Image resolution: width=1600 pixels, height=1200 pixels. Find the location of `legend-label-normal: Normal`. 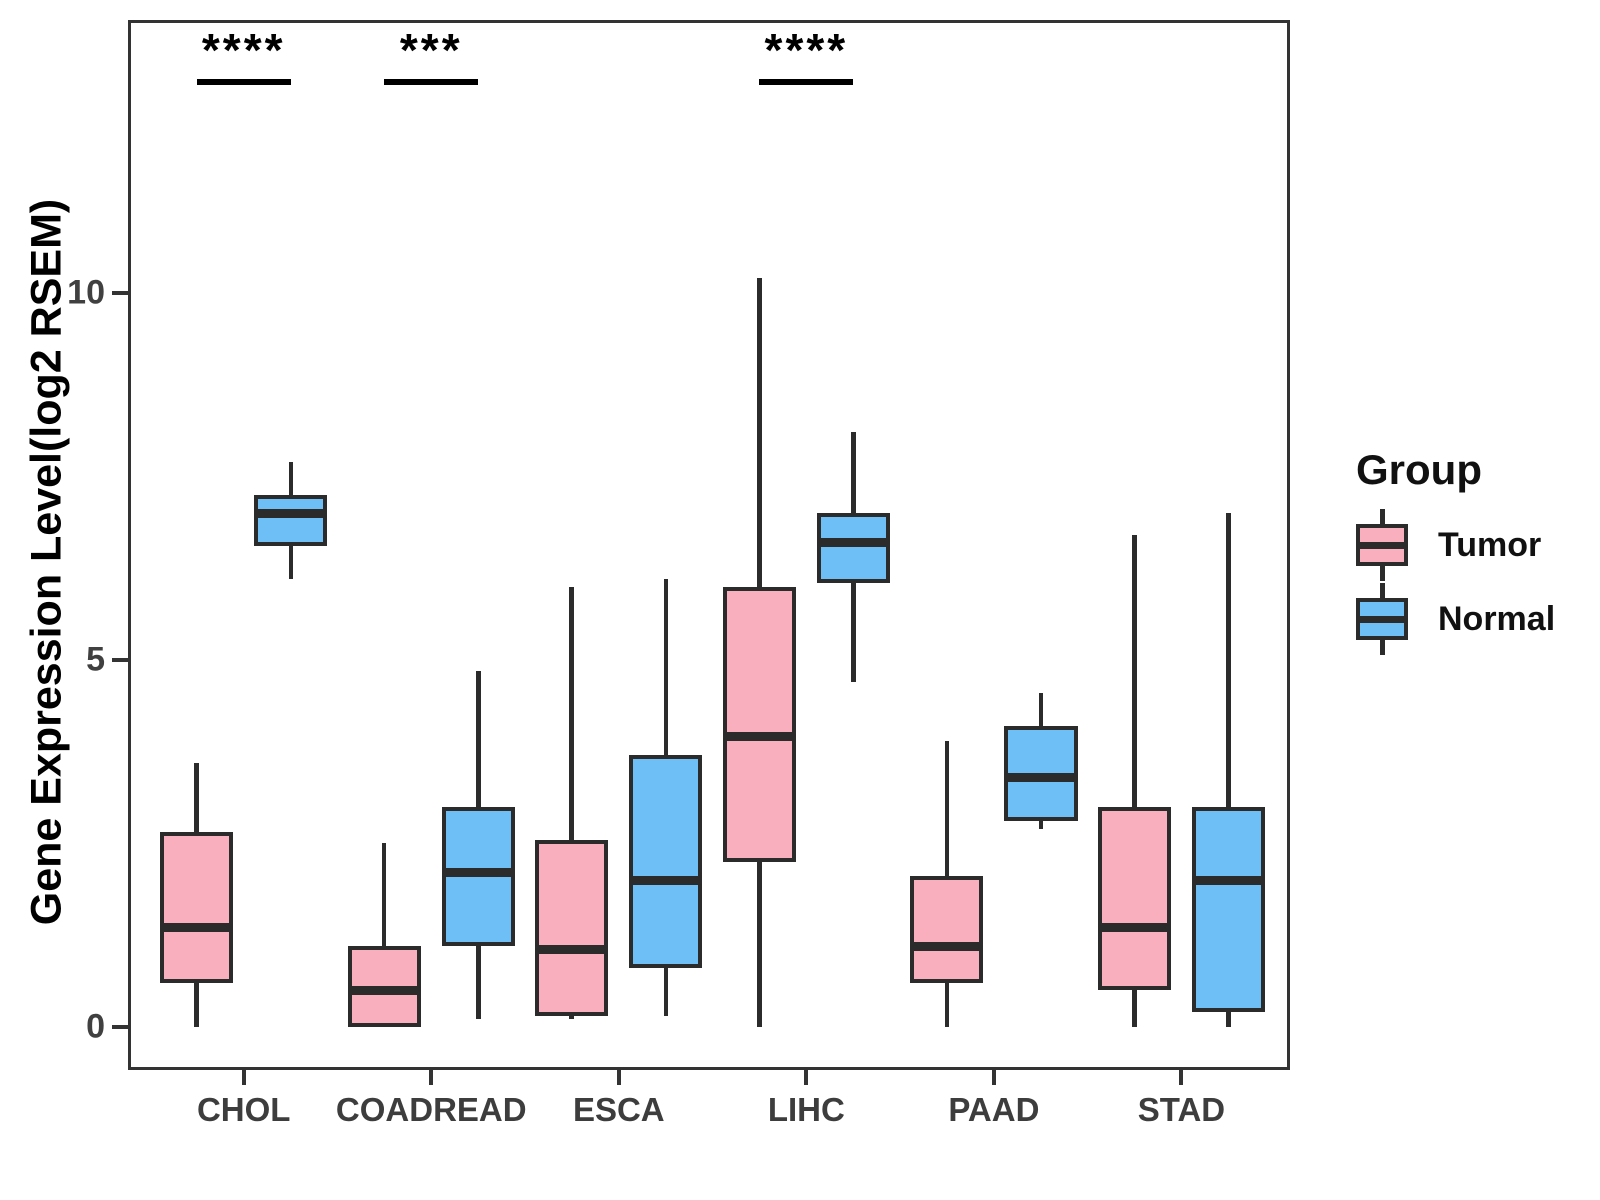

legend-label-normal: Normal is located at coordinates (1497, 618).